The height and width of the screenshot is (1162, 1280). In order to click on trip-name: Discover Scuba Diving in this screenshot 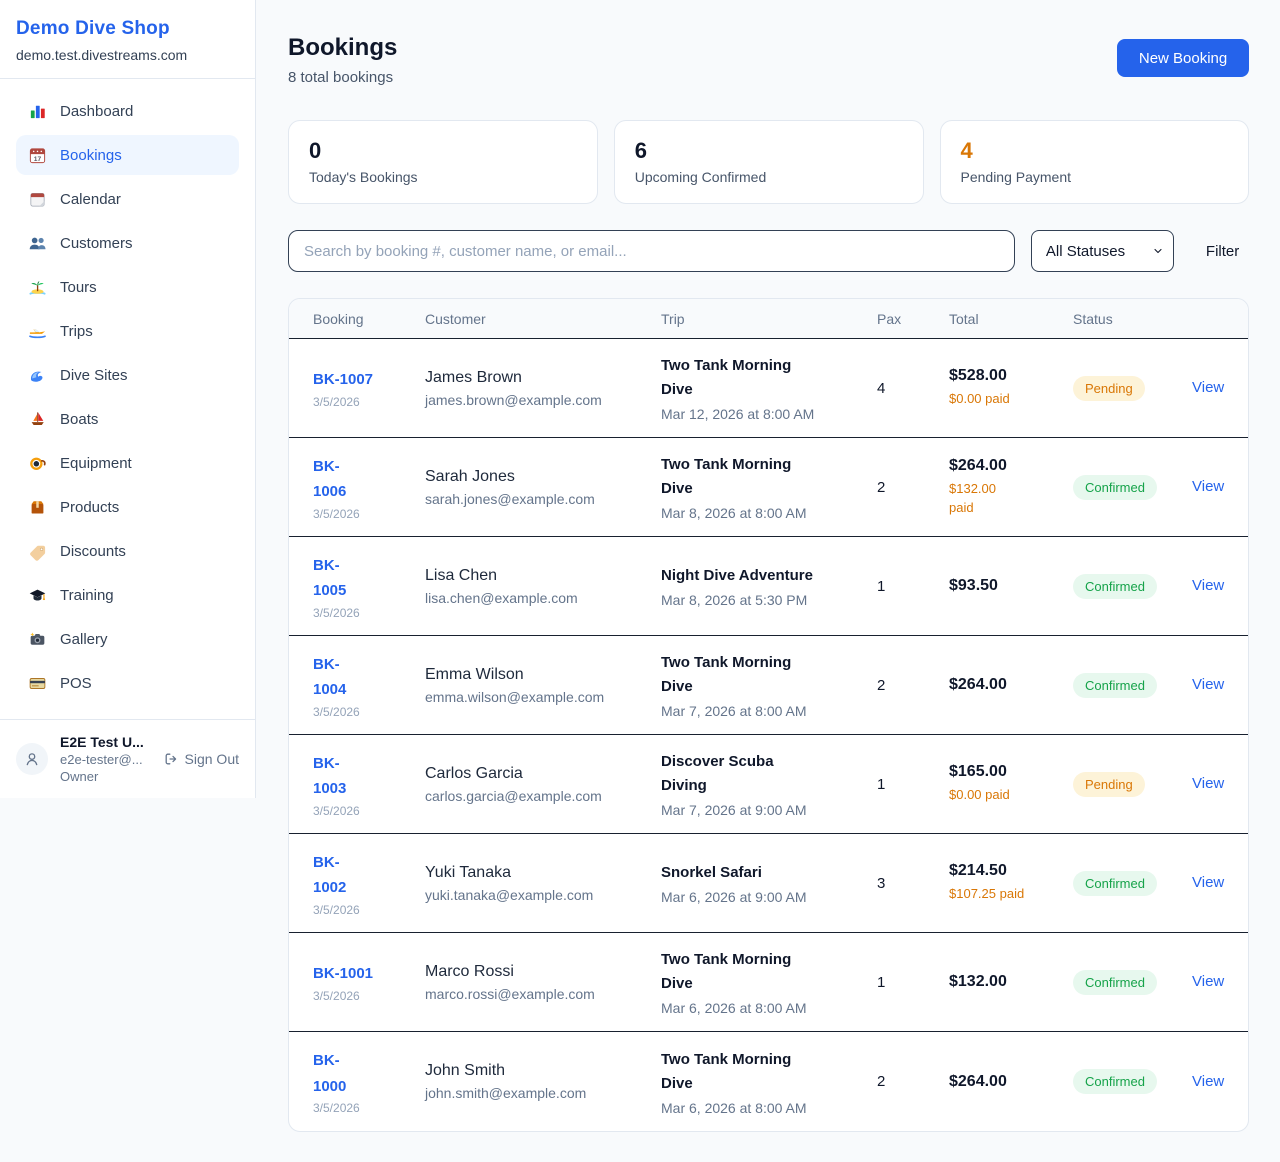, I will do `click(717, 773)`.